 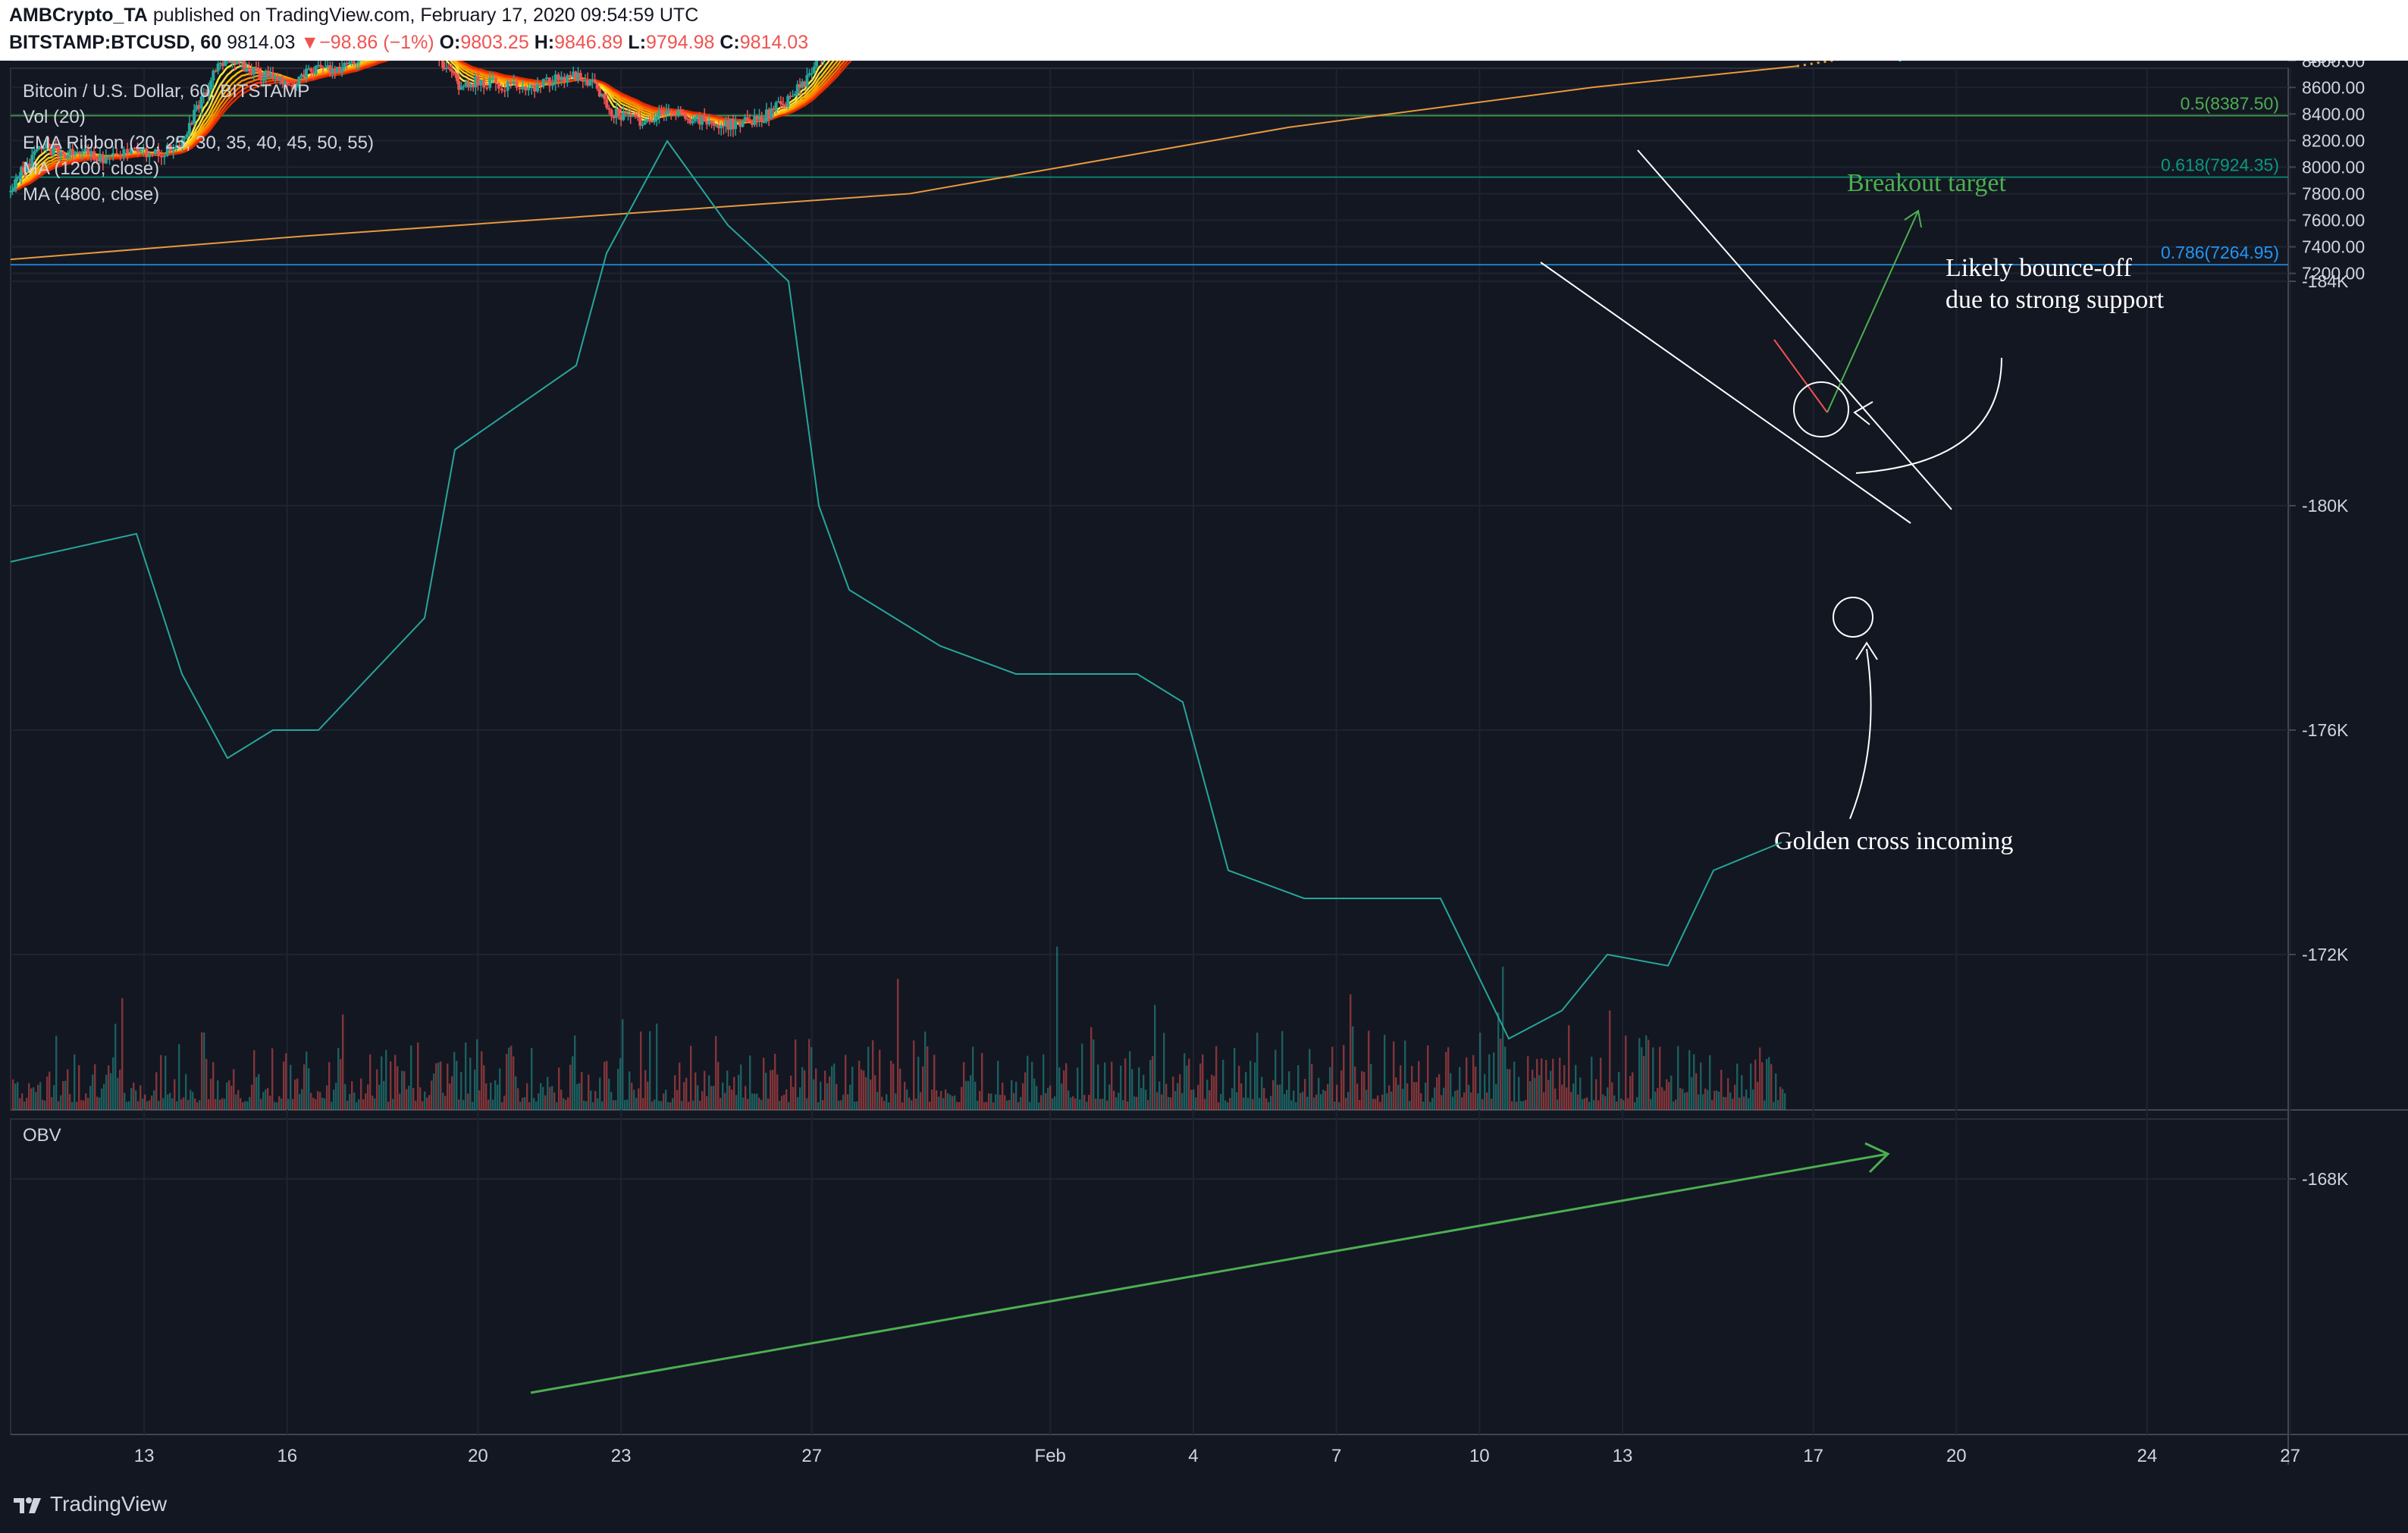 I want to click on publisher-name: AMBCrypto_TA, so click(x=78, y=16).